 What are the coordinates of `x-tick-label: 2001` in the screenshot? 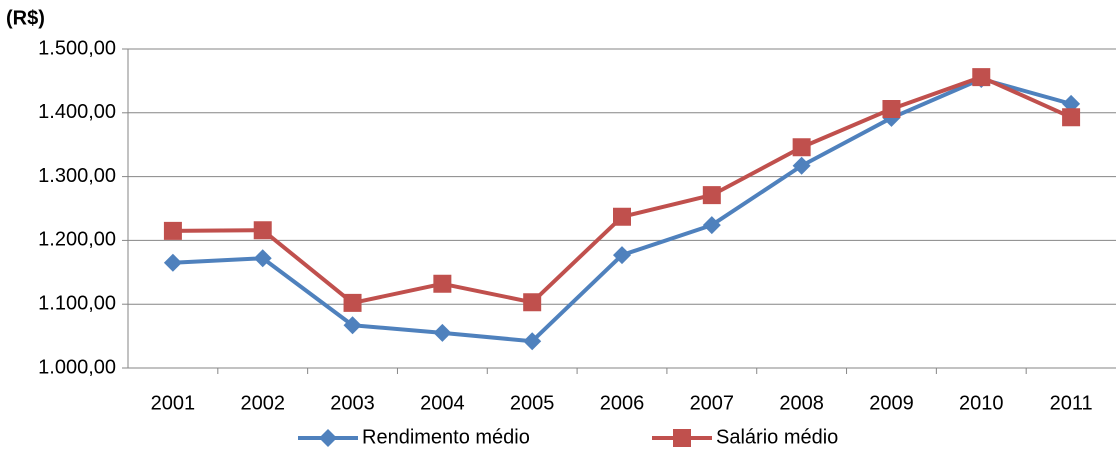 It's located at (173, 403).